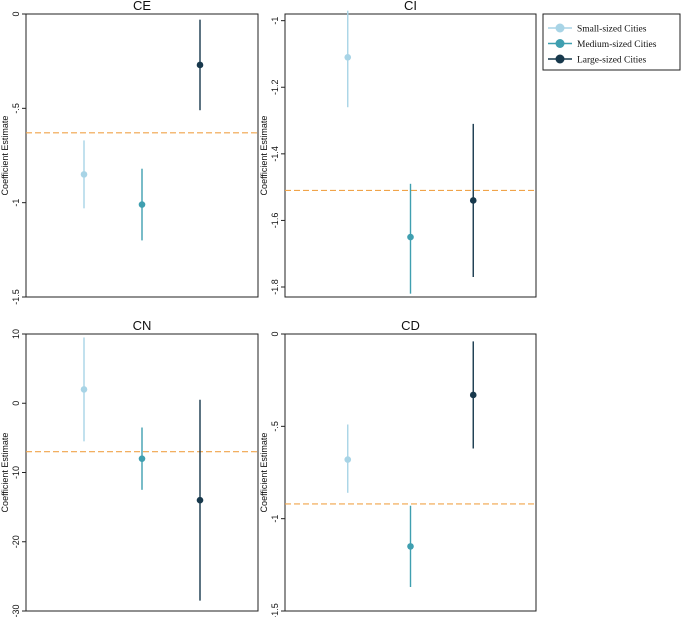  I want to click on y-tick-label: -1.4, so click(275, 154).